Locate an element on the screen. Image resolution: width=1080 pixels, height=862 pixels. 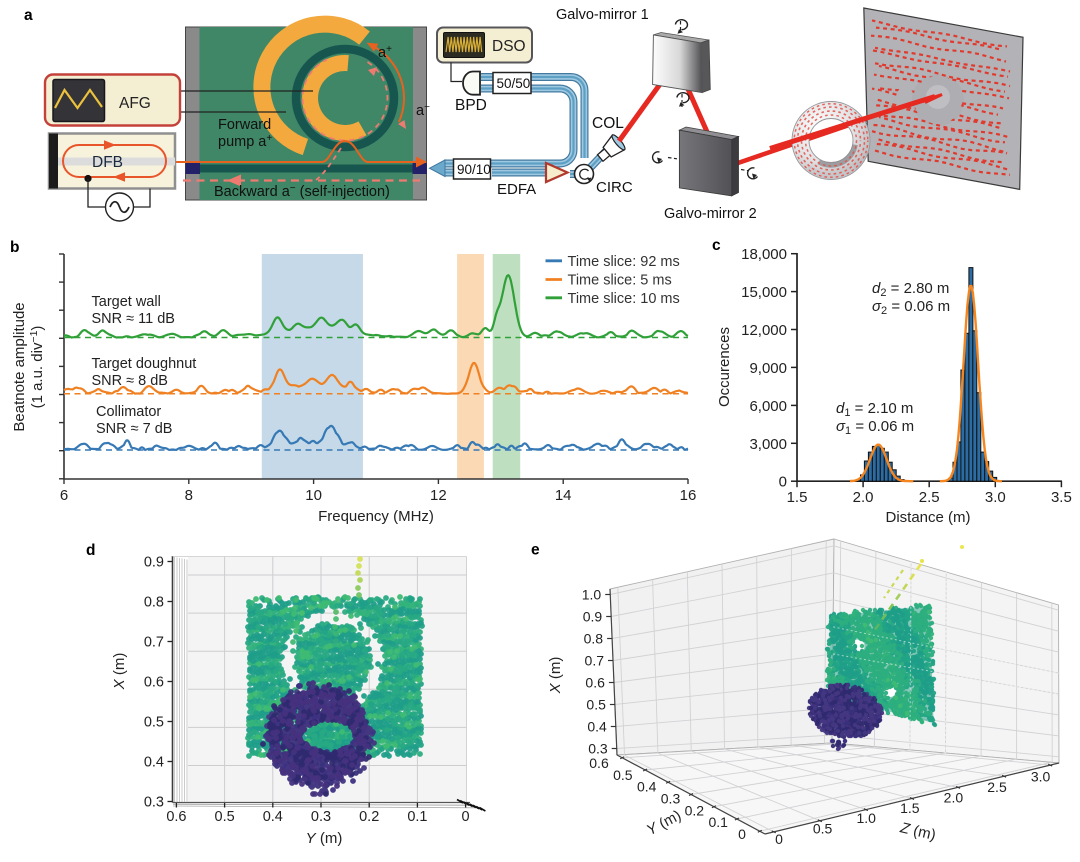
svg-text: Backward a− (self-injection) is located at coordinates (302, 191).